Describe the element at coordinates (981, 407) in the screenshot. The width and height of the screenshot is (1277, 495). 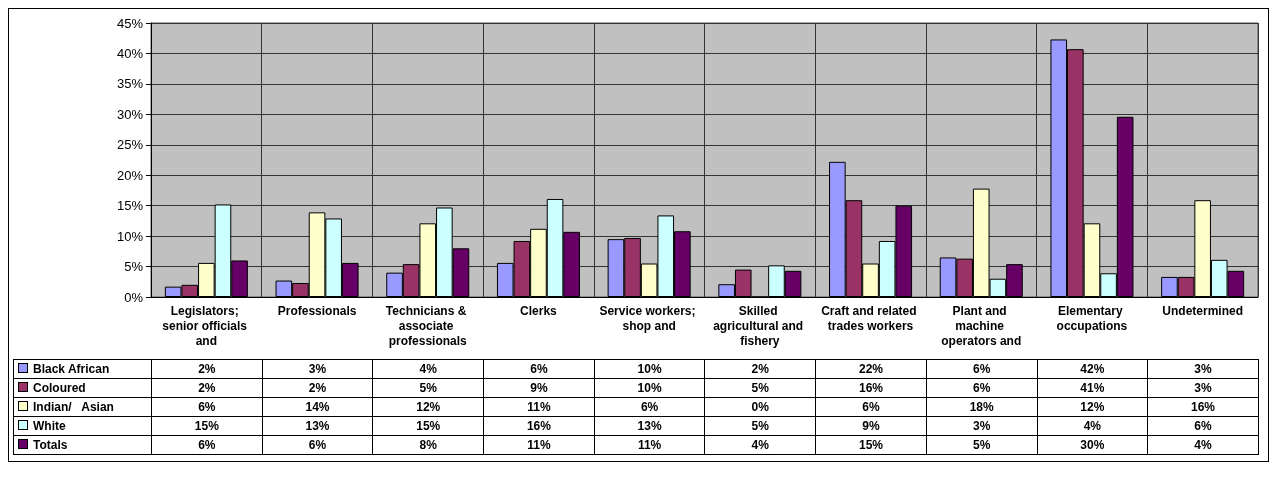
I see `data-label: 18%` at that location.